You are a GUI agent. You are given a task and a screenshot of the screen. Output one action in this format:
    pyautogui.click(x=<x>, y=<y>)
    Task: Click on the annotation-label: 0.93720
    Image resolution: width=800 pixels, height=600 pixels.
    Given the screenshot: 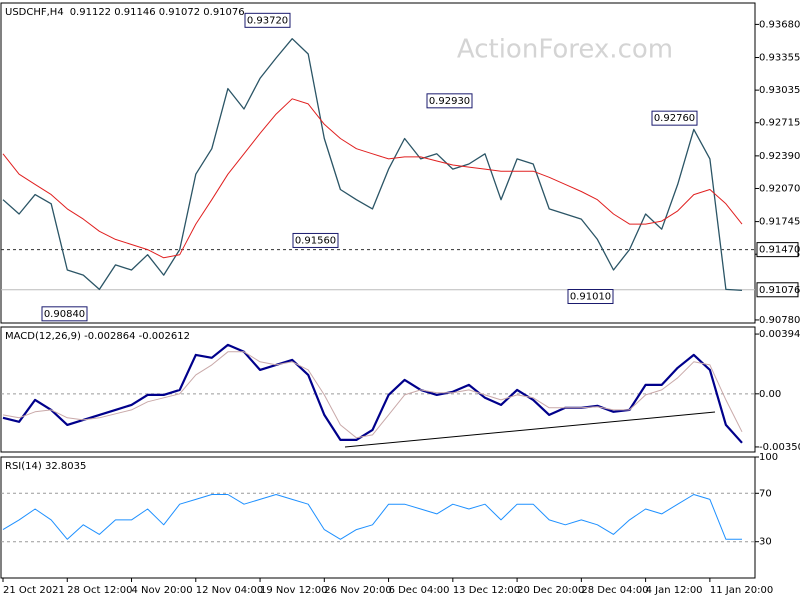 What is the action you would take?
    pyautogui.click(x=267, y=20)
    